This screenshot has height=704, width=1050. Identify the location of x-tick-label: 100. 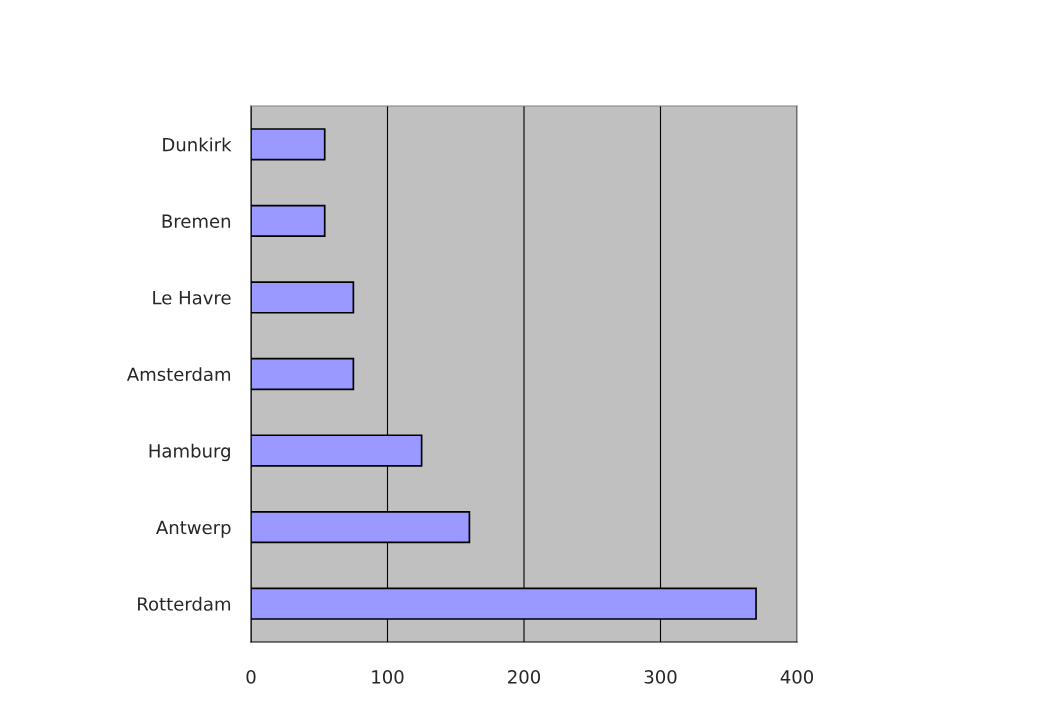
(388, 677).